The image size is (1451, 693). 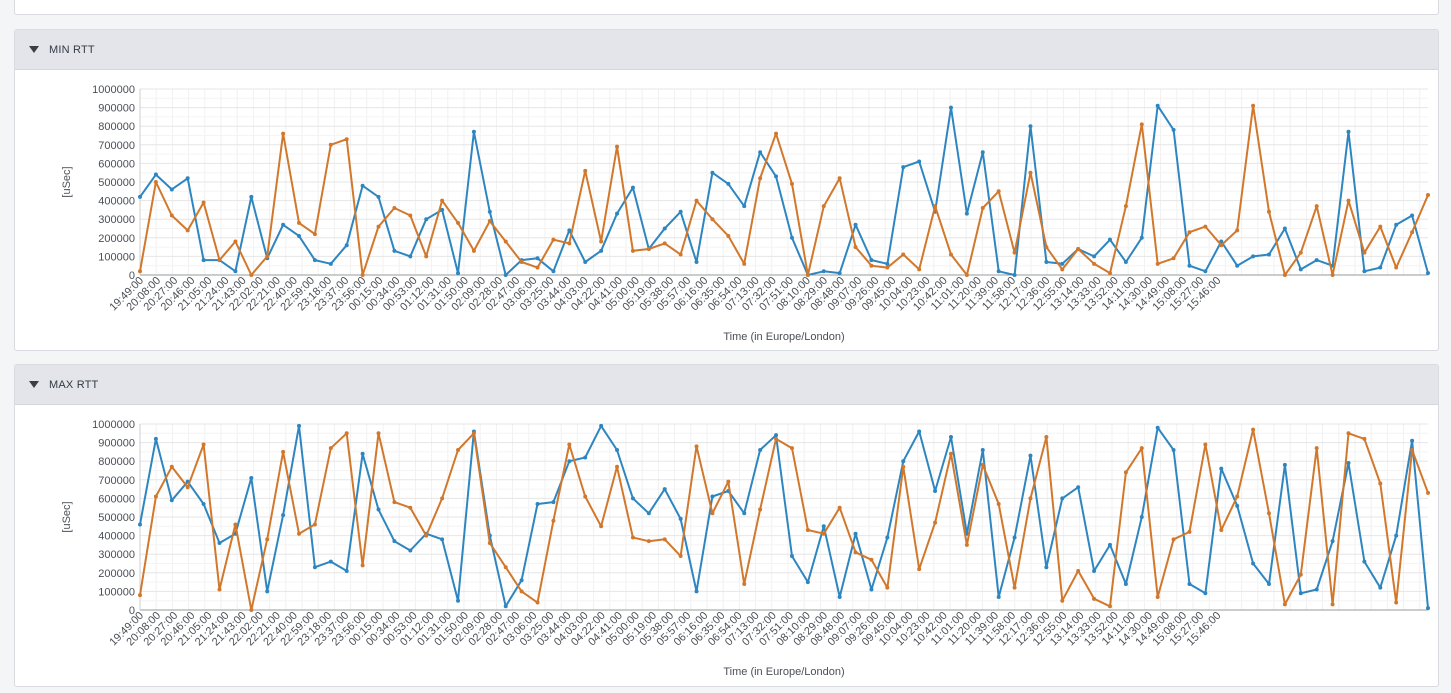 What do you see at coordinates (116, 462) in the screenshot?
I see `y-tick-label: 800000` at bounding box center [116, 462].